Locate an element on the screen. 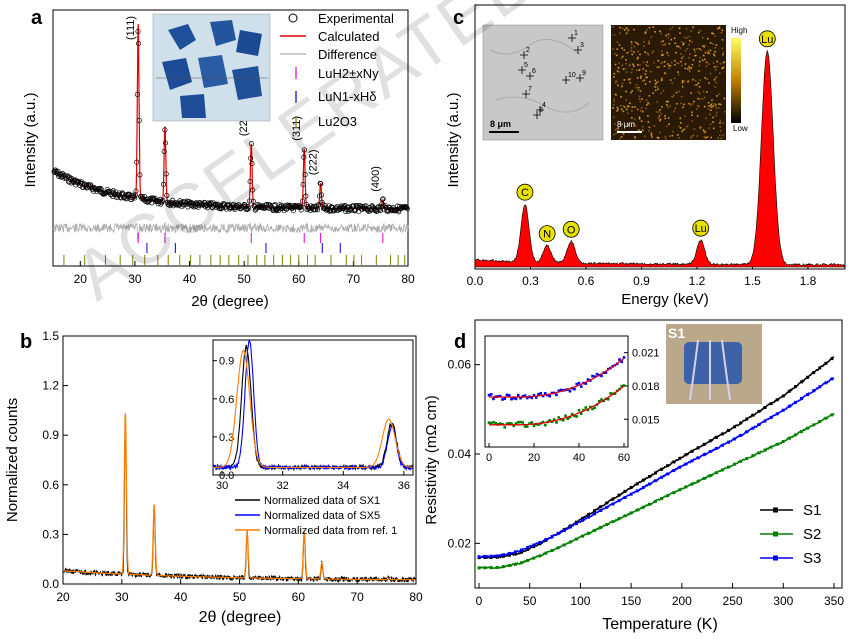 The image size is (866, 639). difference-line is located at coordinates (230, 232).